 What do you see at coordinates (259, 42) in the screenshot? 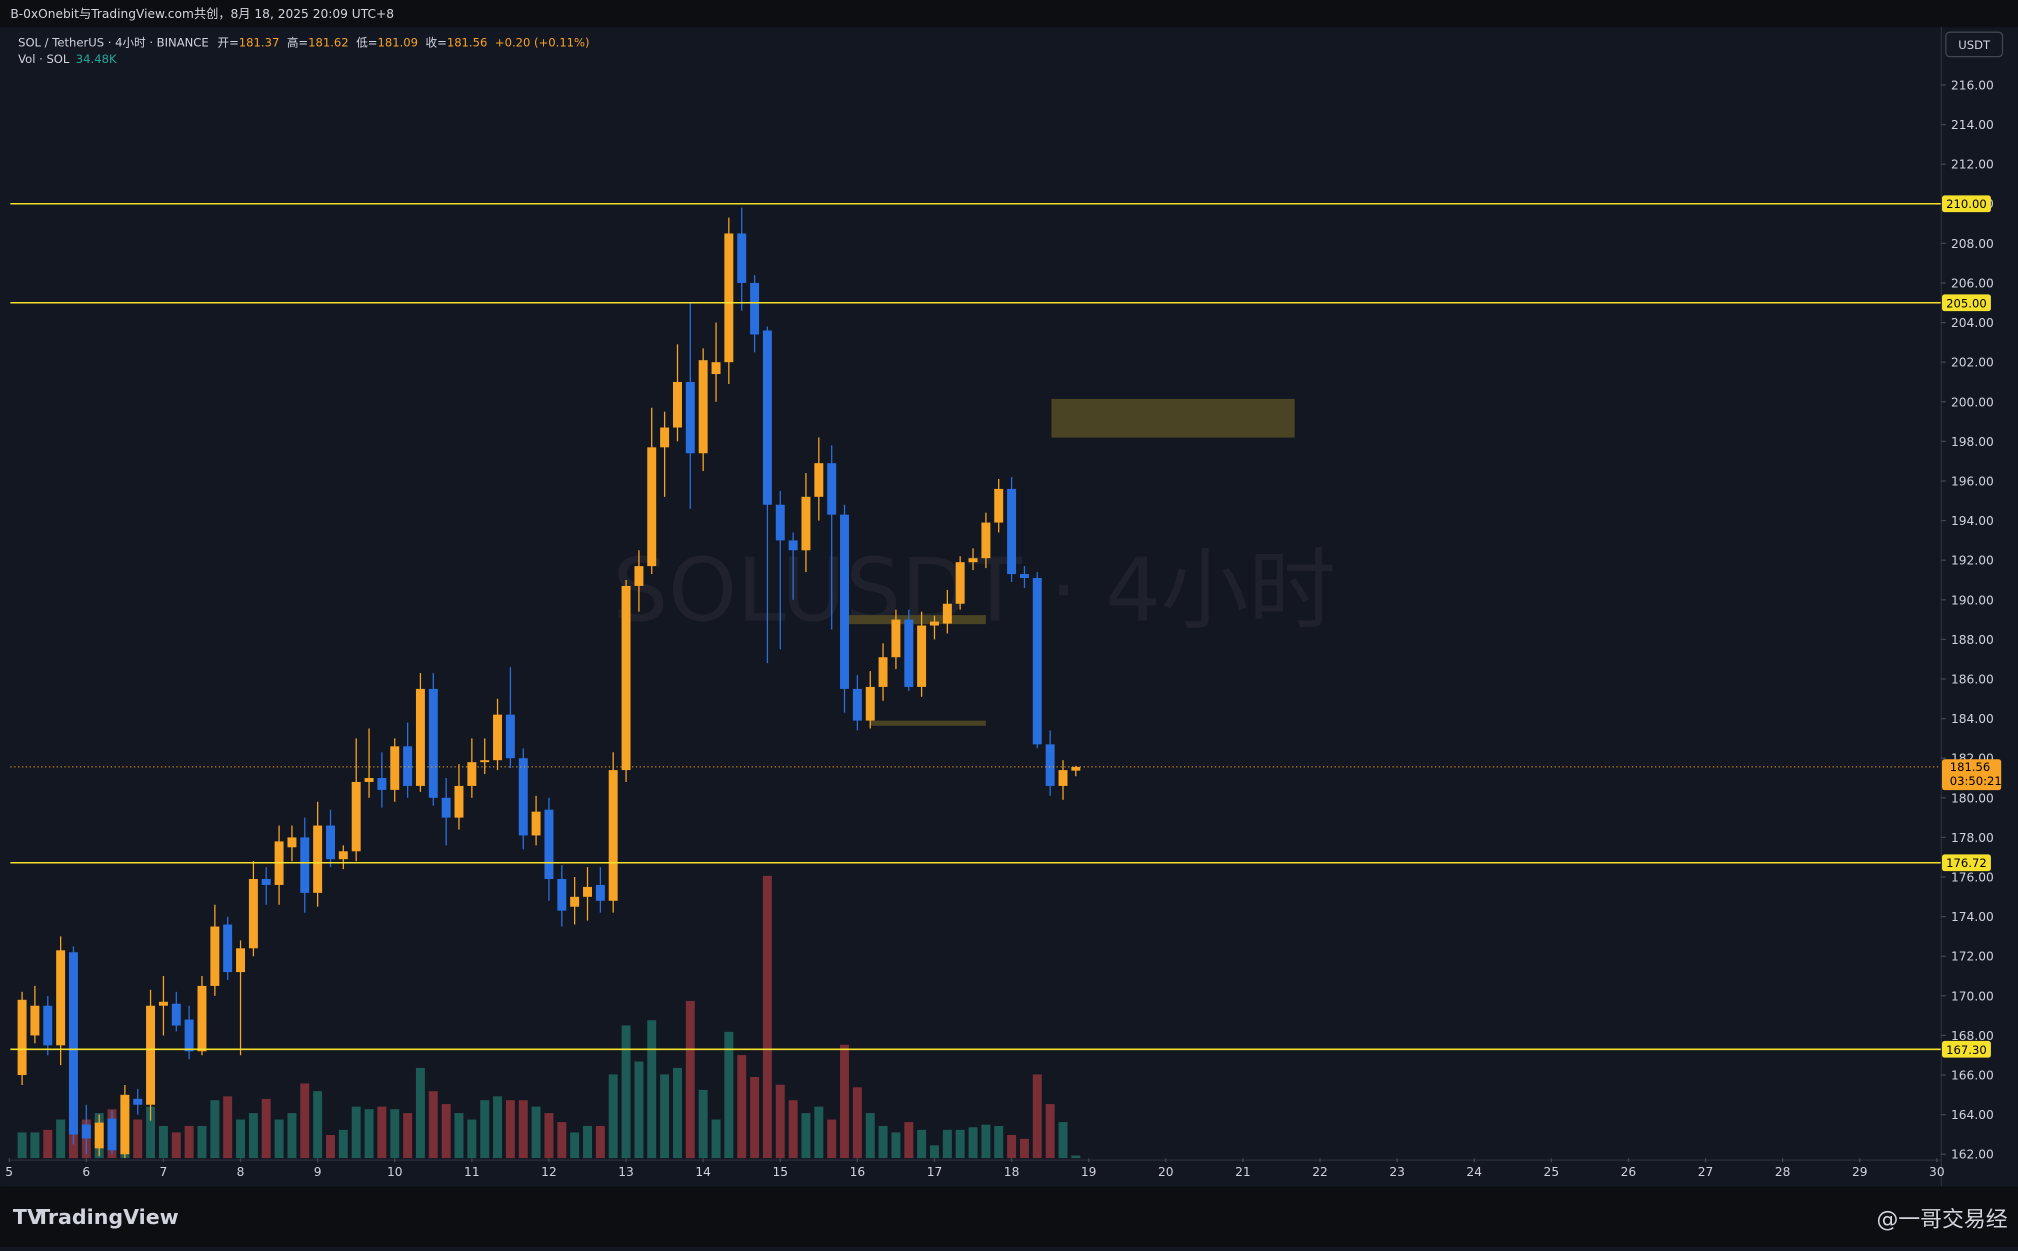
I see `ohlc-value: 181.37` at bounding box center [259, 42].